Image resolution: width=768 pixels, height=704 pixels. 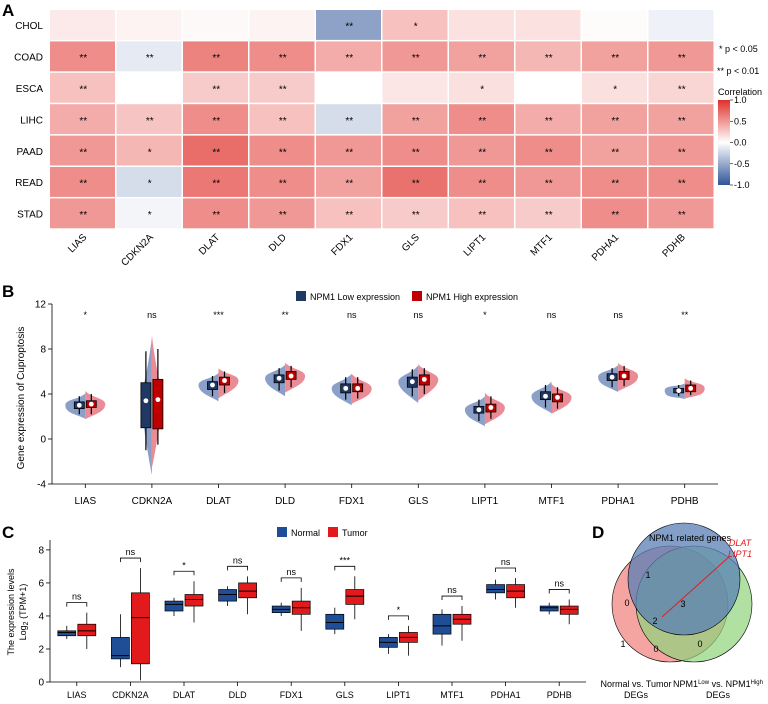 What do you see at coordinates (682, 604) in the screenshot?
I see `venn-top-right: 3` at bounding box center [682, 604].